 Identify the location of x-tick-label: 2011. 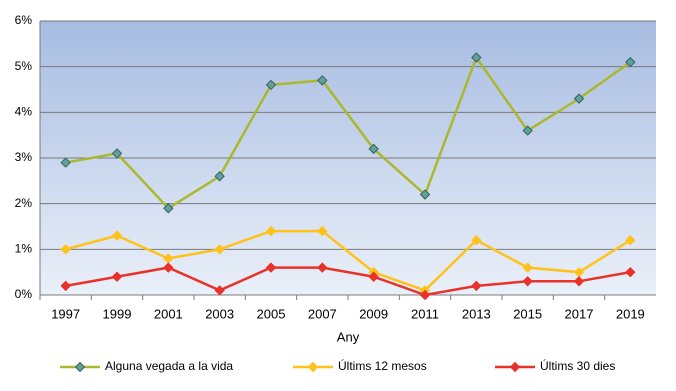
(425, 313).